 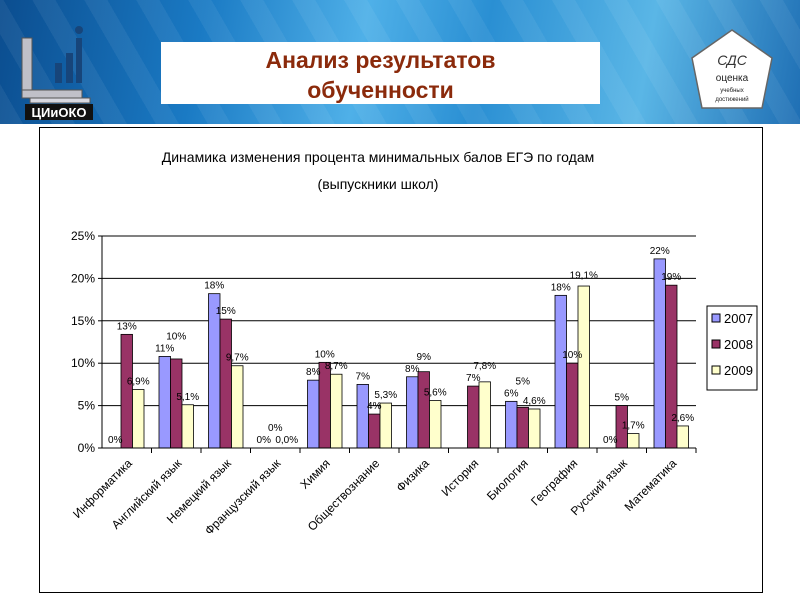 What do you see at coordinates (731, 91) in the screenshot?
I see `logo-right-text-line2: учебных` at bounding box center [731, 91].